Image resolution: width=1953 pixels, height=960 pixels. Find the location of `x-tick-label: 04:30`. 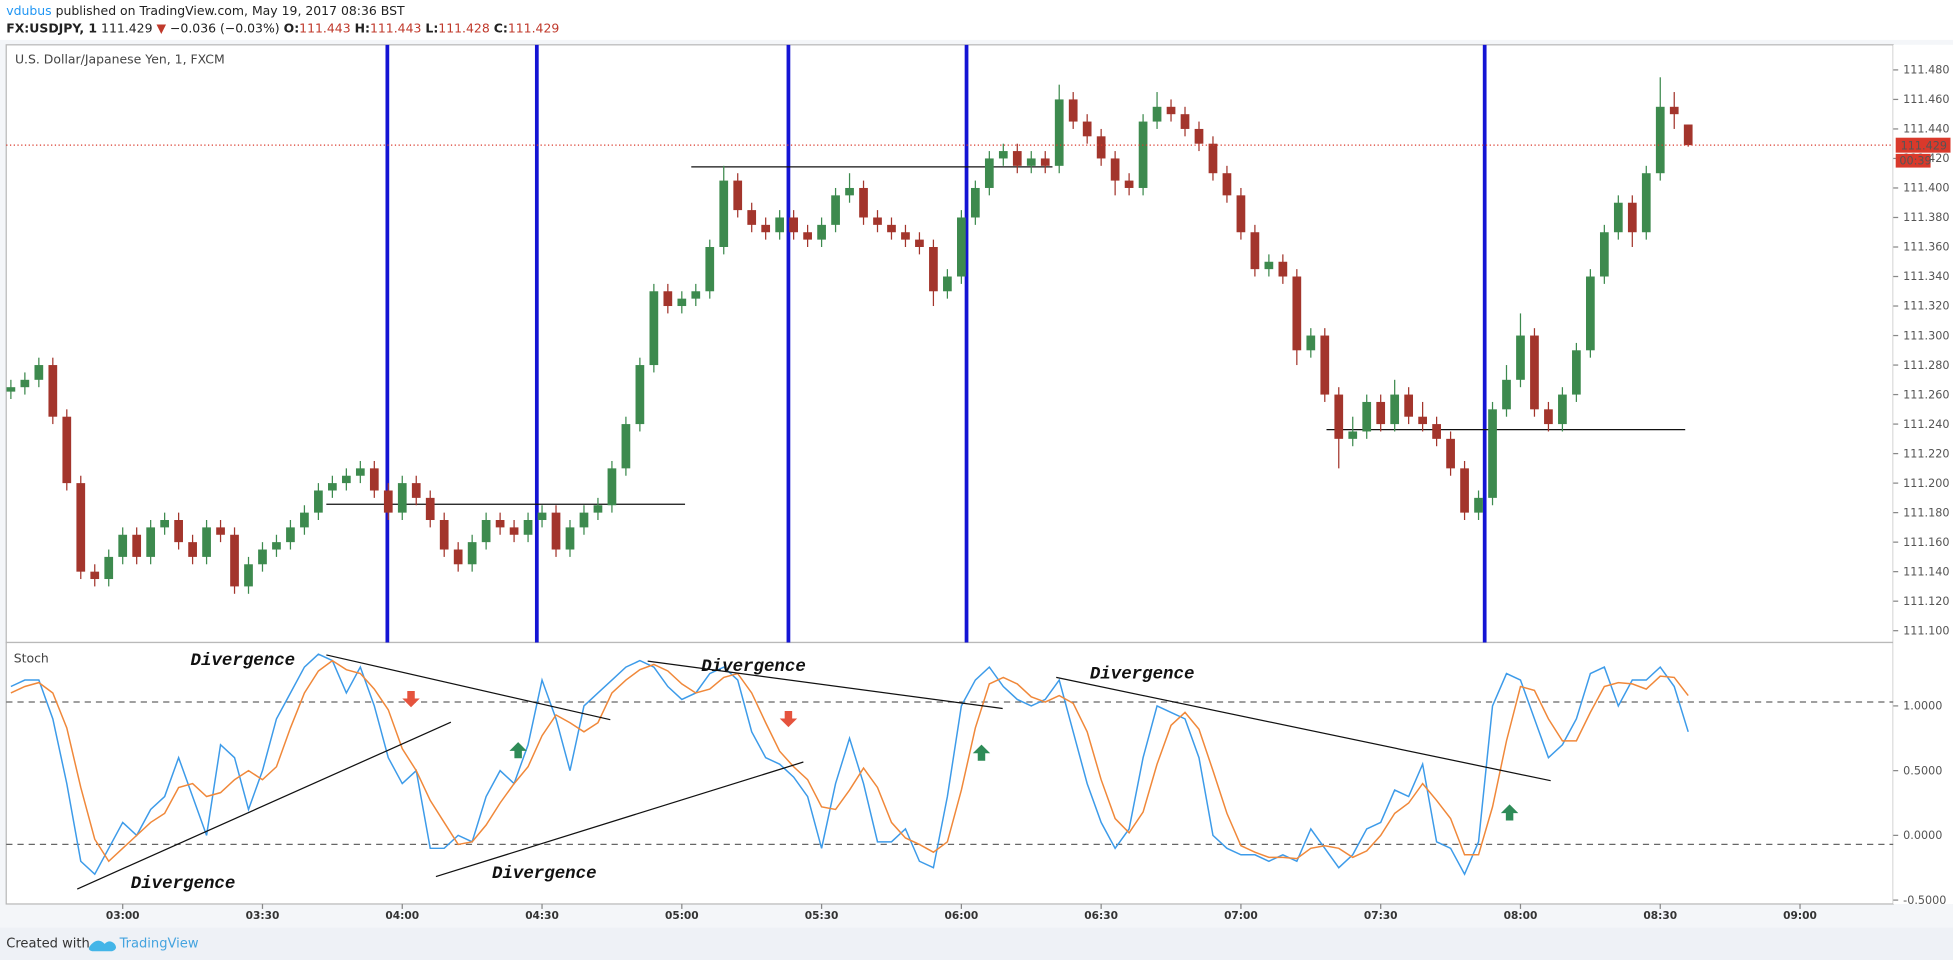

x-tick-label: 04:30 is located at coordinates (542, 916).